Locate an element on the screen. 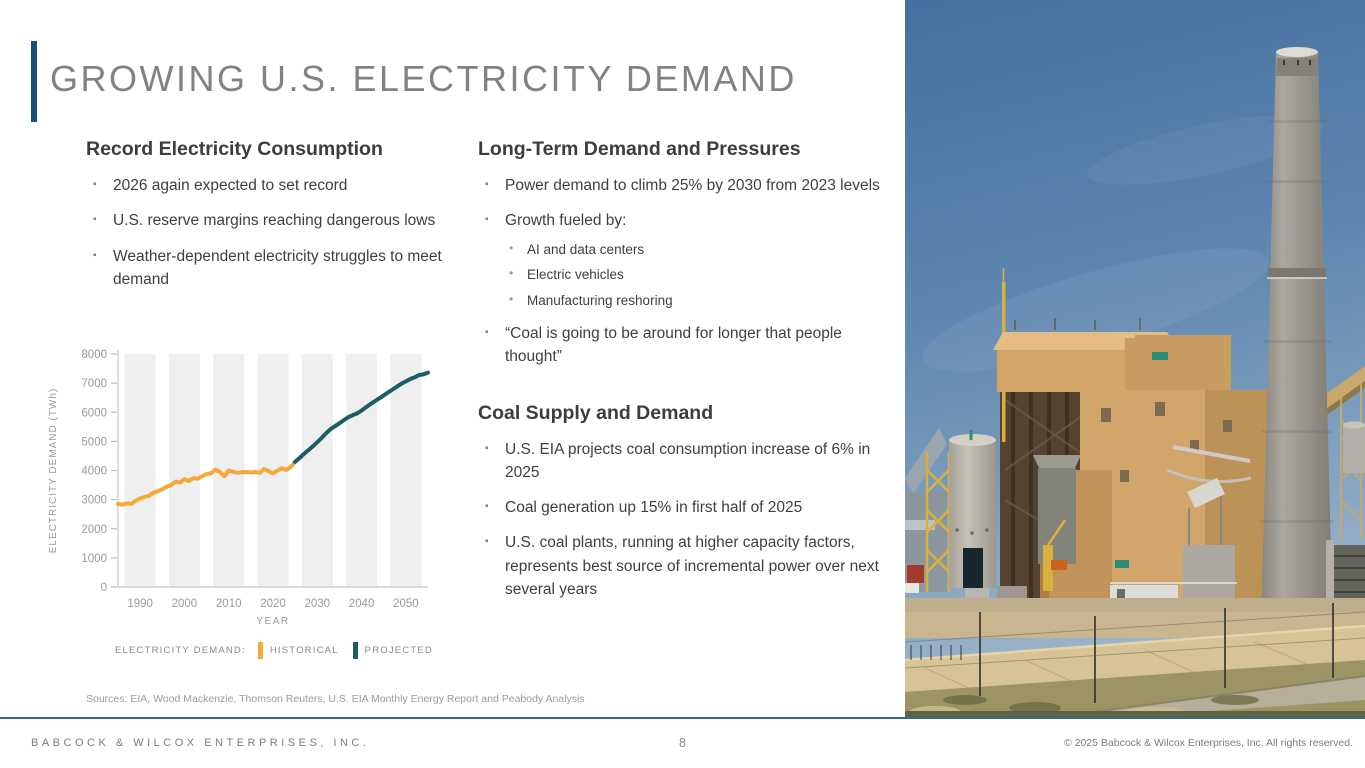 This screenshot has height=768, width=1365. svg-text: 3000 is located at coordinates (94, 501).